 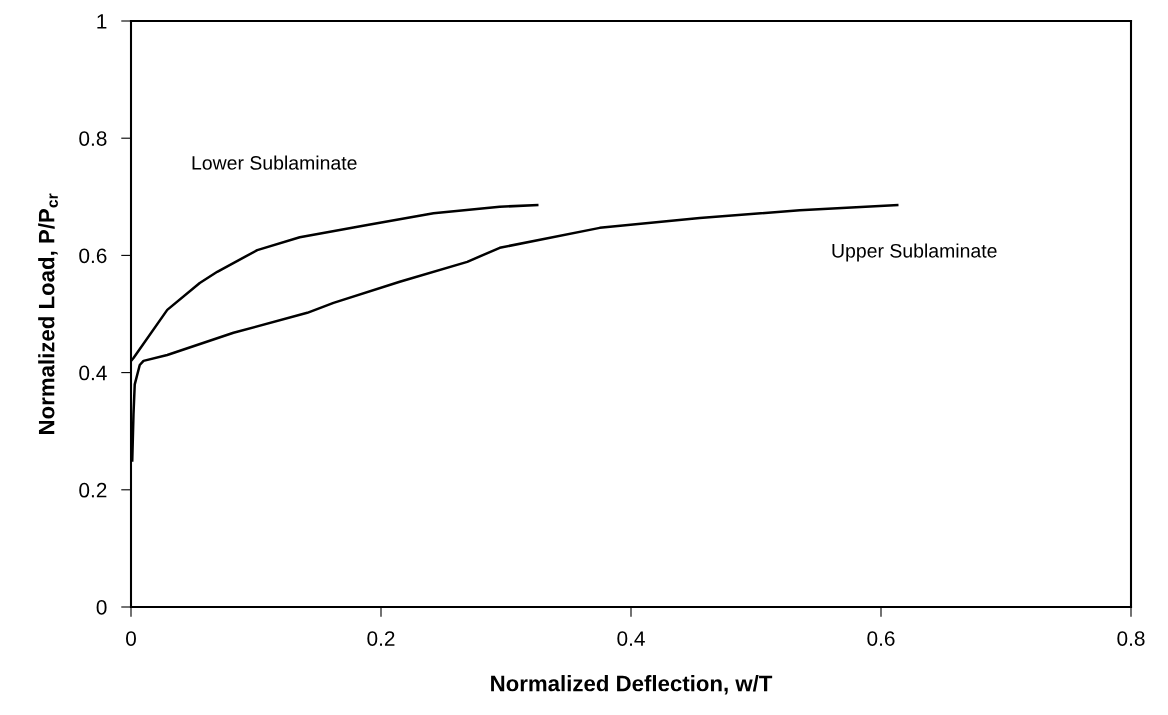 What do you see at coordinates (632, 685) in the screenshot?
I see `x-axis-title: Normalized Deflection, w/T` at bounding box center [632, 685].